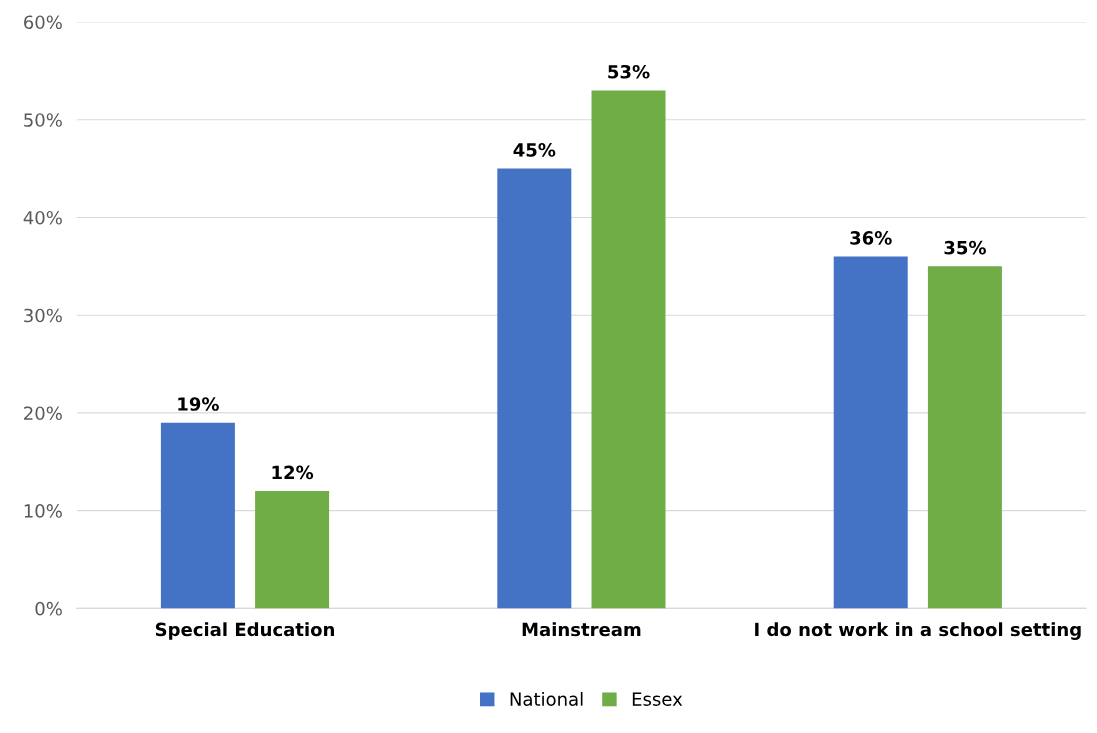 Image resolution: width=1097 pixels, height=733 pixels. Describe the element at coordinates (42, 217) in the screenshot. I see `y-tick-label: 40%` at that location.